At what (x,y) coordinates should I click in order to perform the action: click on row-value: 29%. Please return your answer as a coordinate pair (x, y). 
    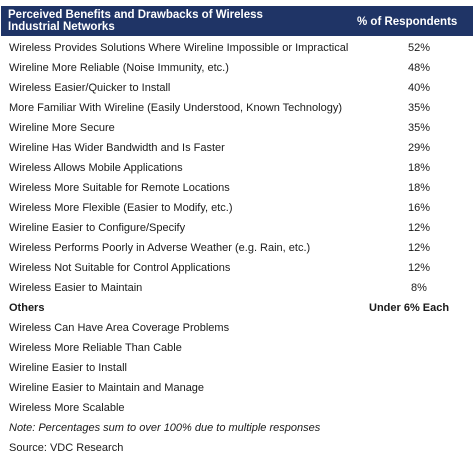
    Looking at the image, I should click on (419, 148).